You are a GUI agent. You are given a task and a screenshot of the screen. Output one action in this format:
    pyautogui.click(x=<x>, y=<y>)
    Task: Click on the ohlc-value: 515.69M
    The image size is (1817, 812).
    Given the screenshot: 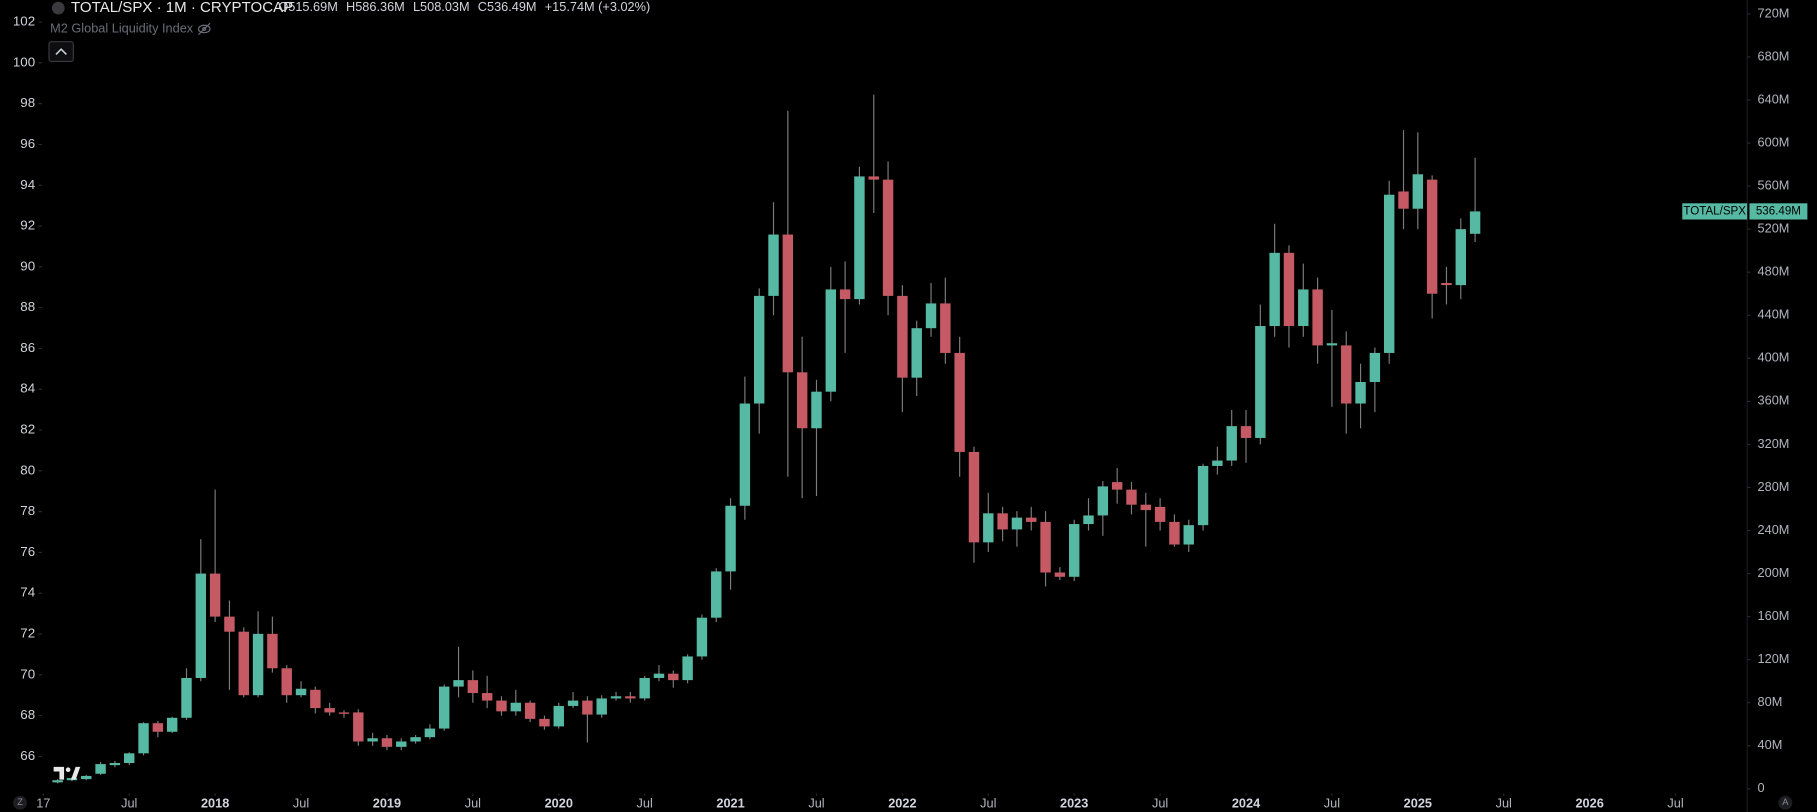 What is the action you would take?
    pyautogui.click(x=313, y=7)
    